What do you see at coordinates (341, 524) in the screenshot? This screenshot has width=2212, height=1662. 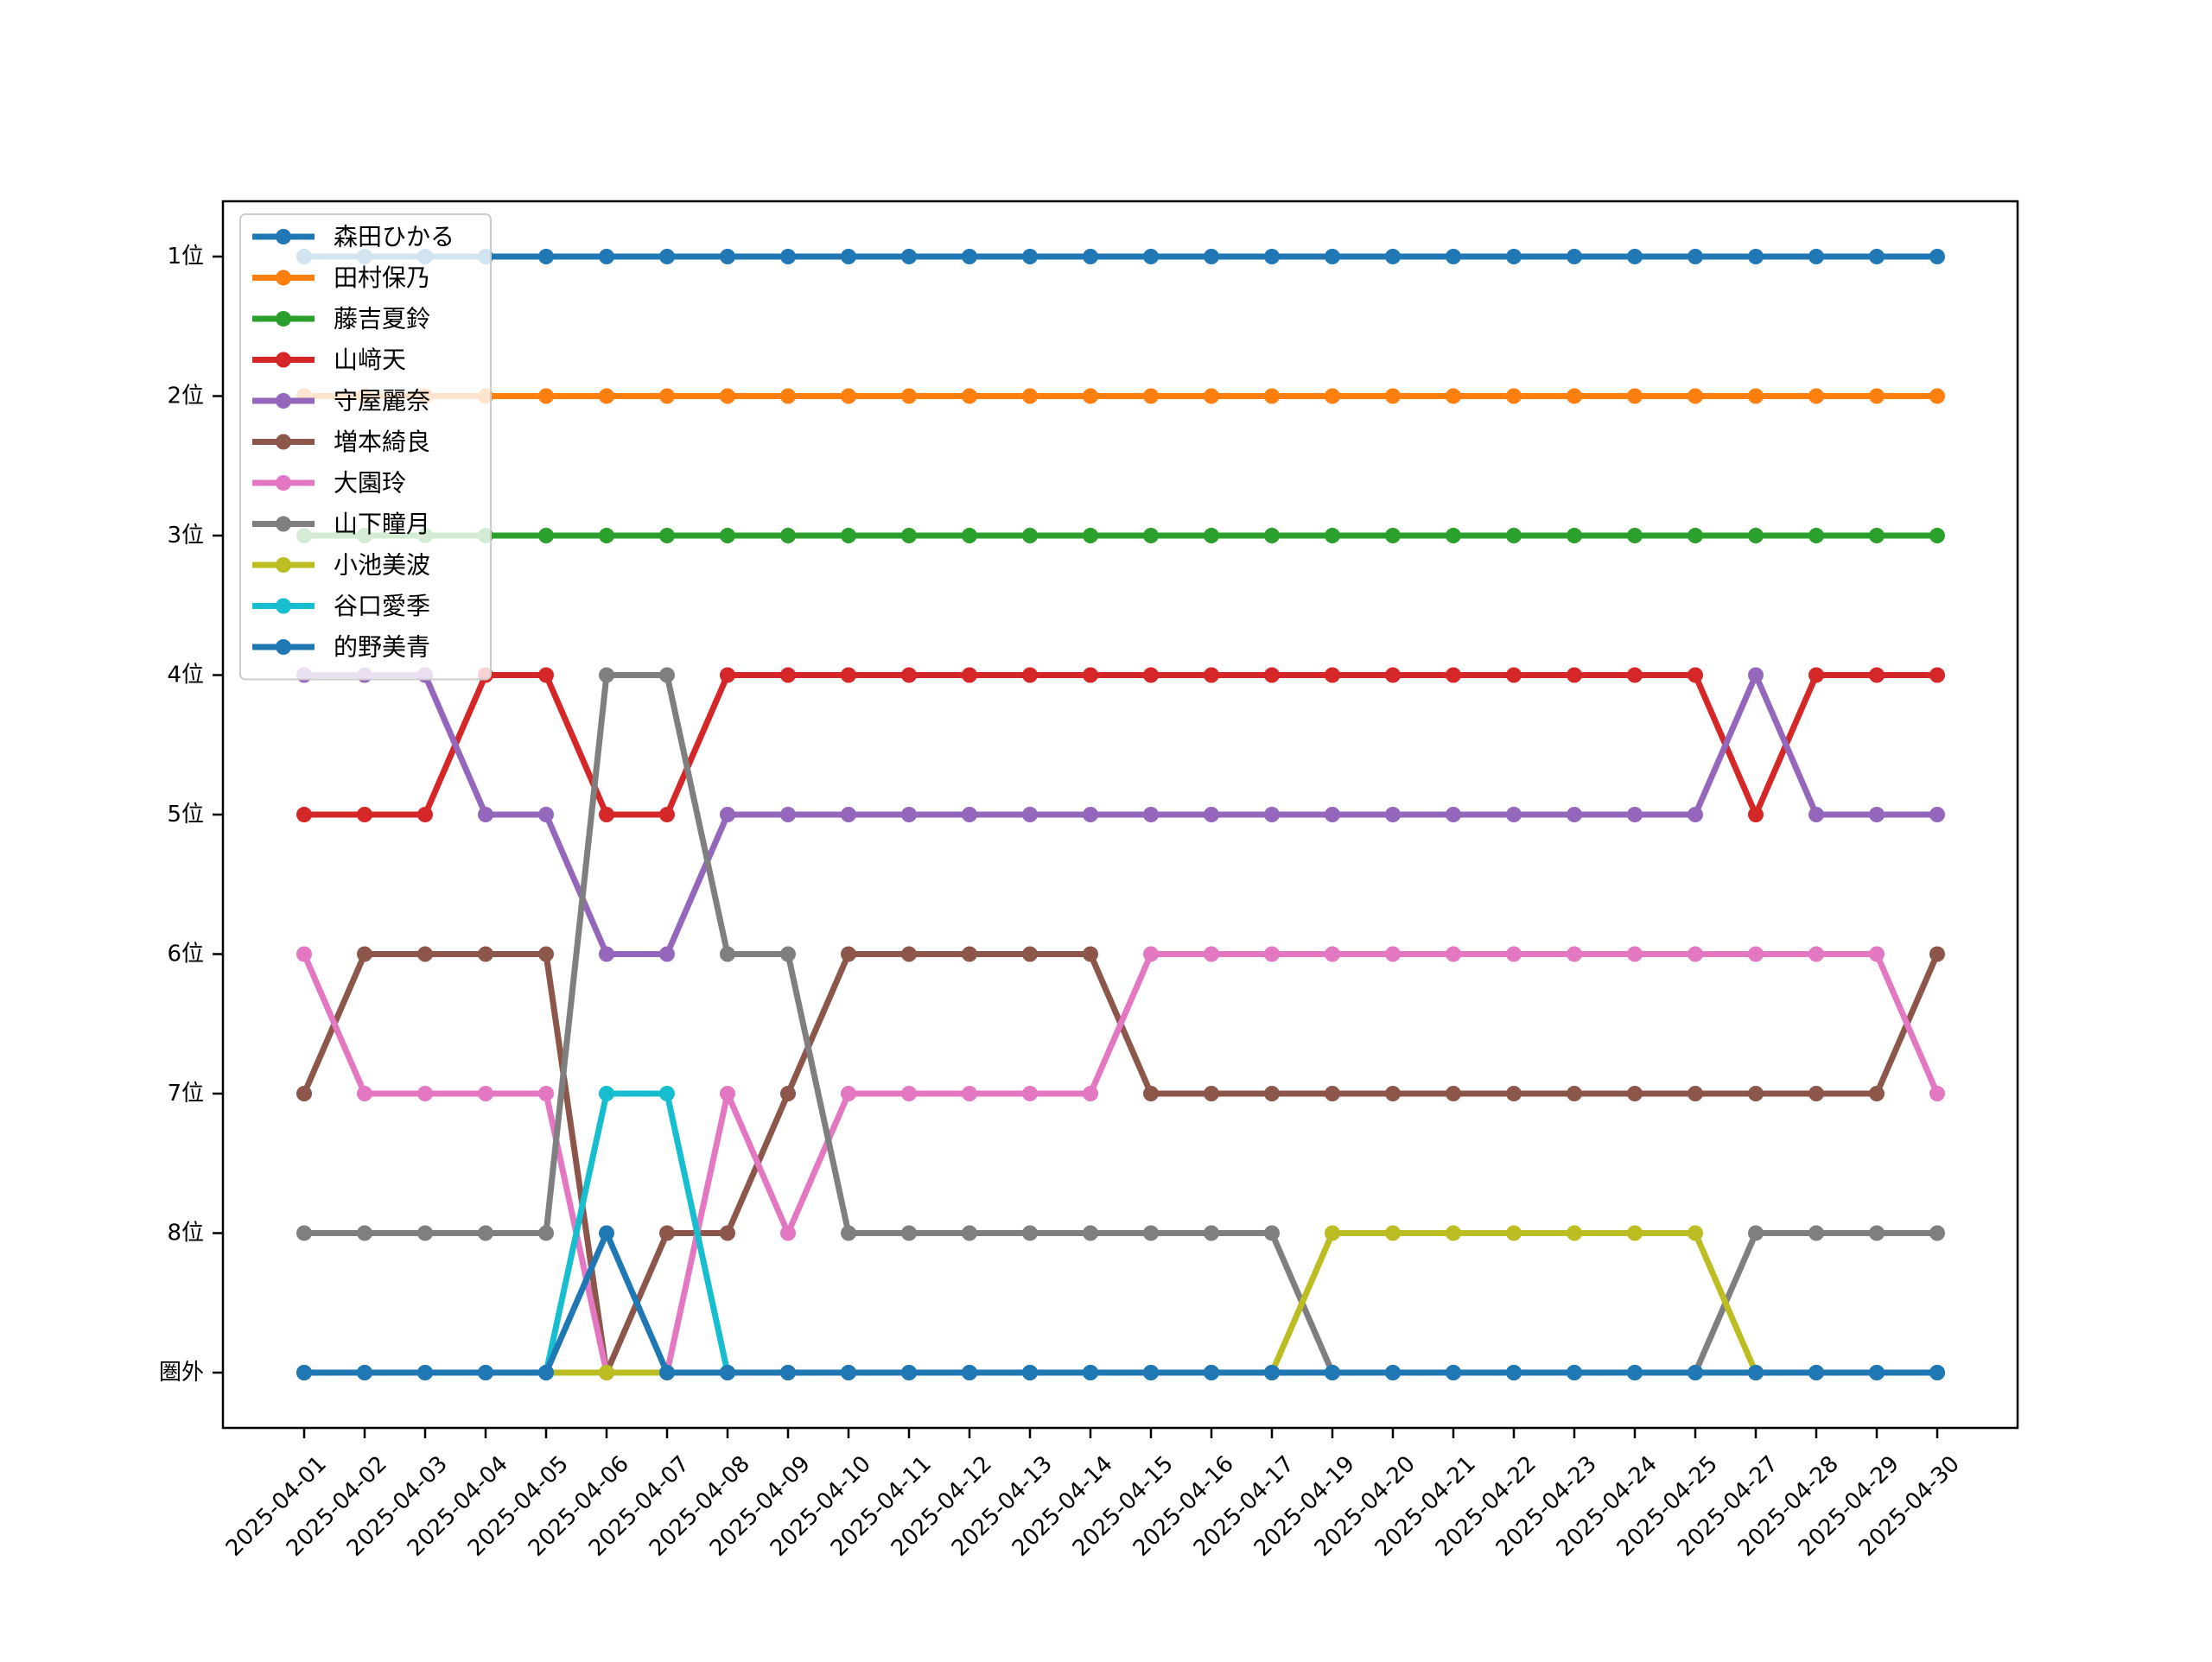 I see `legend-entry: 山下瞳月` at bounding box center [341, 524].